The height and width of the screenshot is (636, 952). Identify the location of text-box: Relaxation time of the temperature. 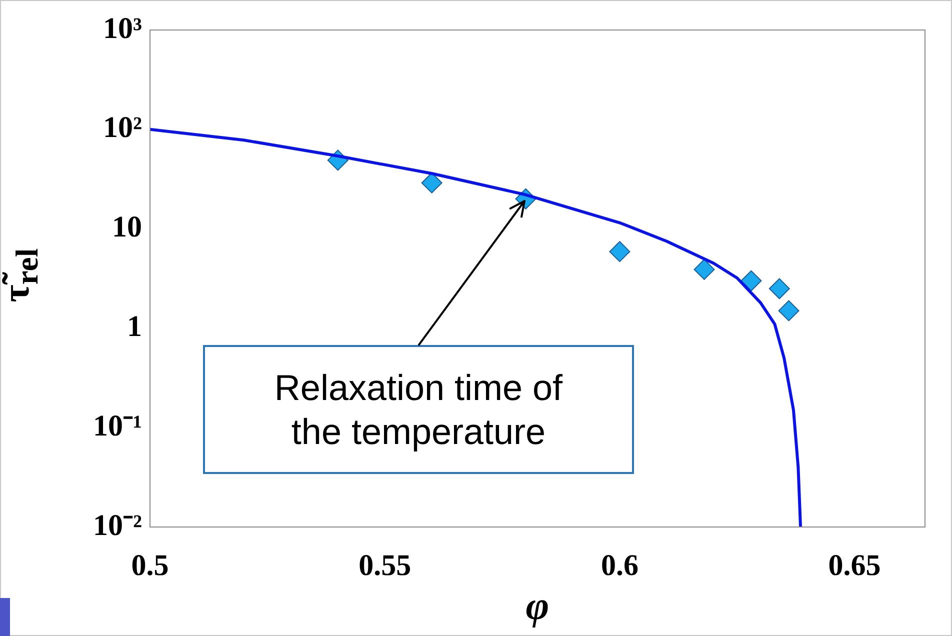
(418, 409).